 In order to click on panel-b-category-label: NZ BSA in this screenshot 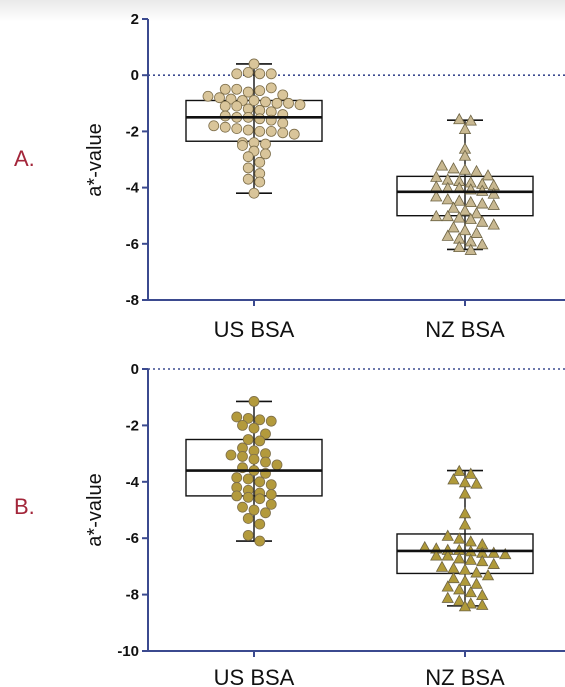, I will do `click(465, 676)`.